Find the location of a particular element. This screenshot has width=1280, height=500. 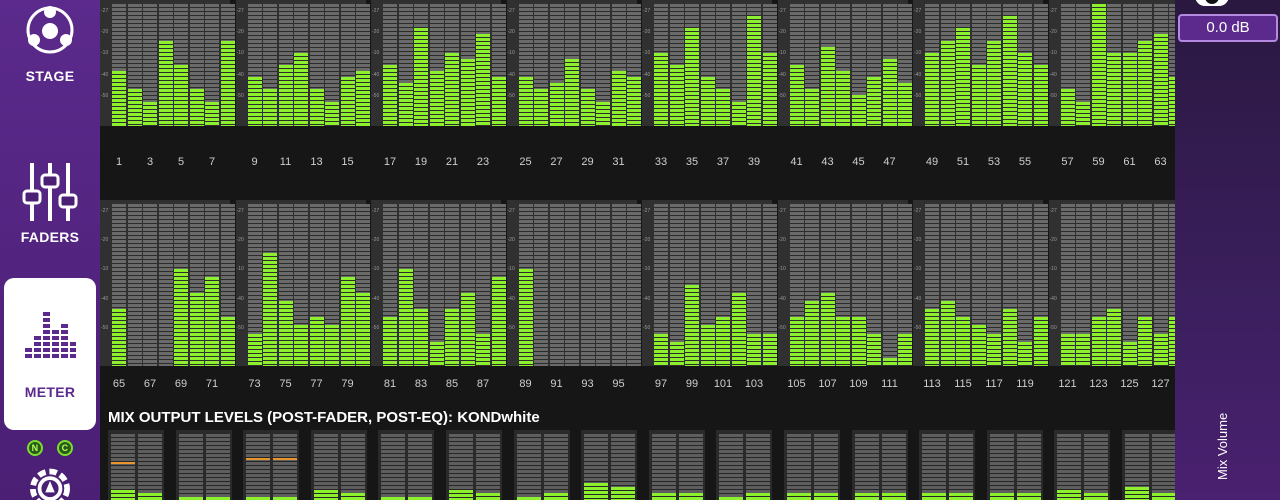

mix-volume-readout: 0.0 dB is located at coordinates (1228, 28).